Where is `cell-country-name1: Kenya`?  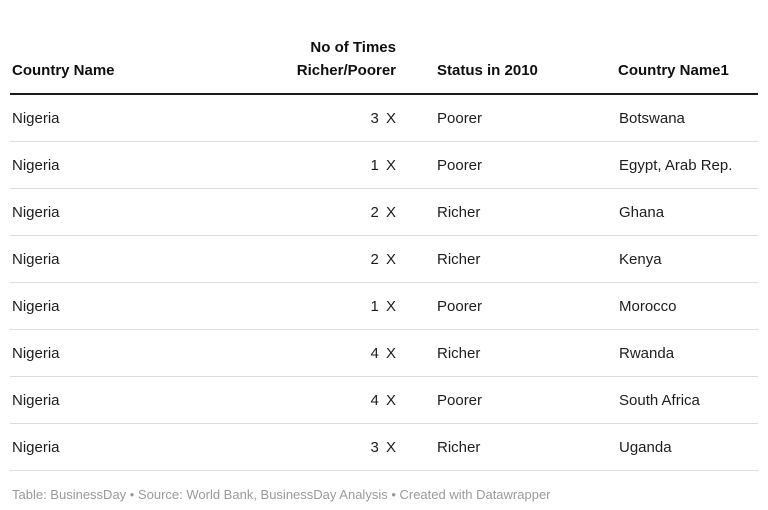 cell-country-name1: Kenya is located at coordinates (688, 259).